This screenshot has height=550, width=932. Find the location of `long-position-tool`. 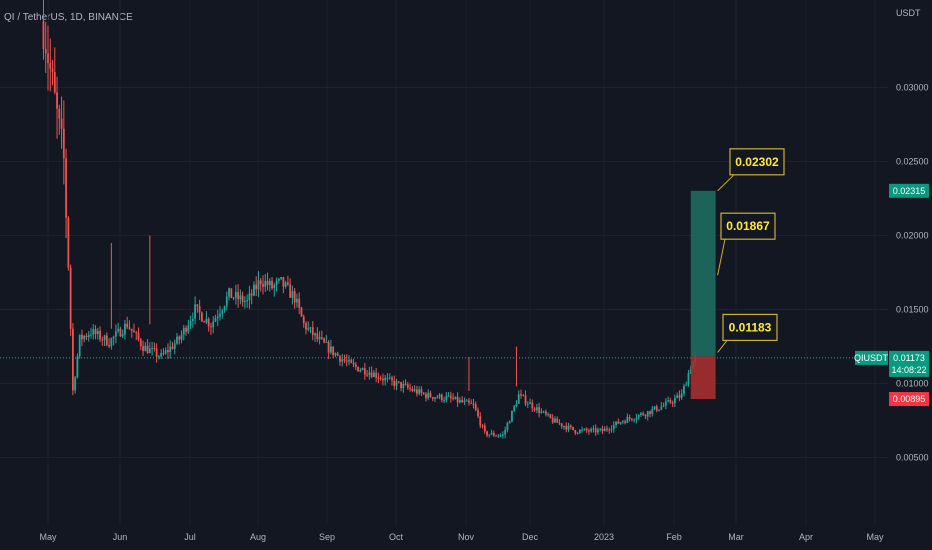

long-position-tool is located at coordinates (703, 295).